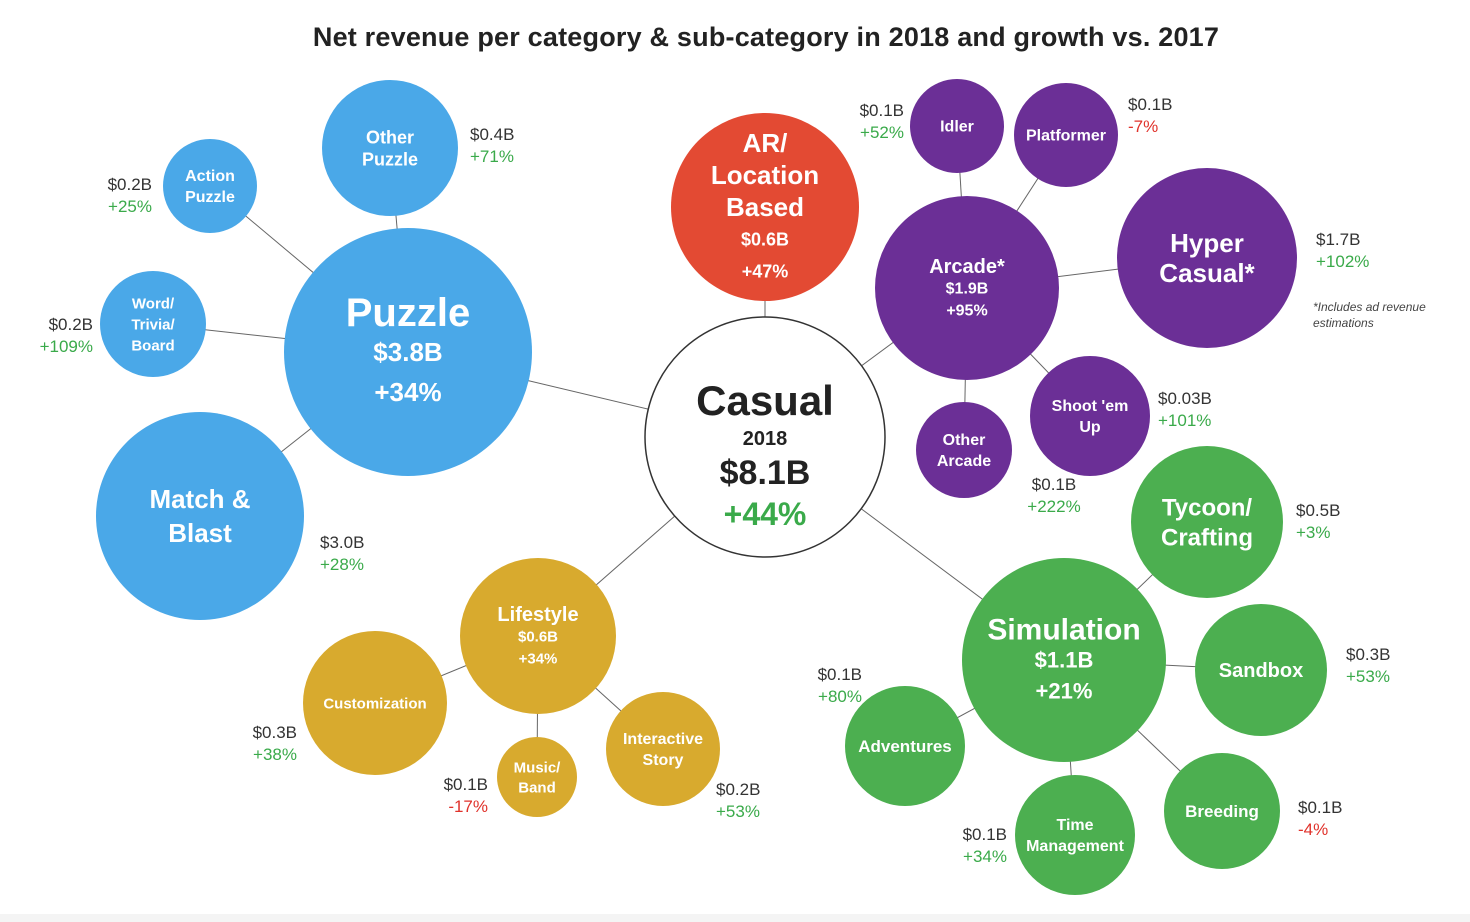  Describe the element at coordinates (1313, 532) in the screenshot. I see `label-tycoon-crafting-growth: +3%` at that location.